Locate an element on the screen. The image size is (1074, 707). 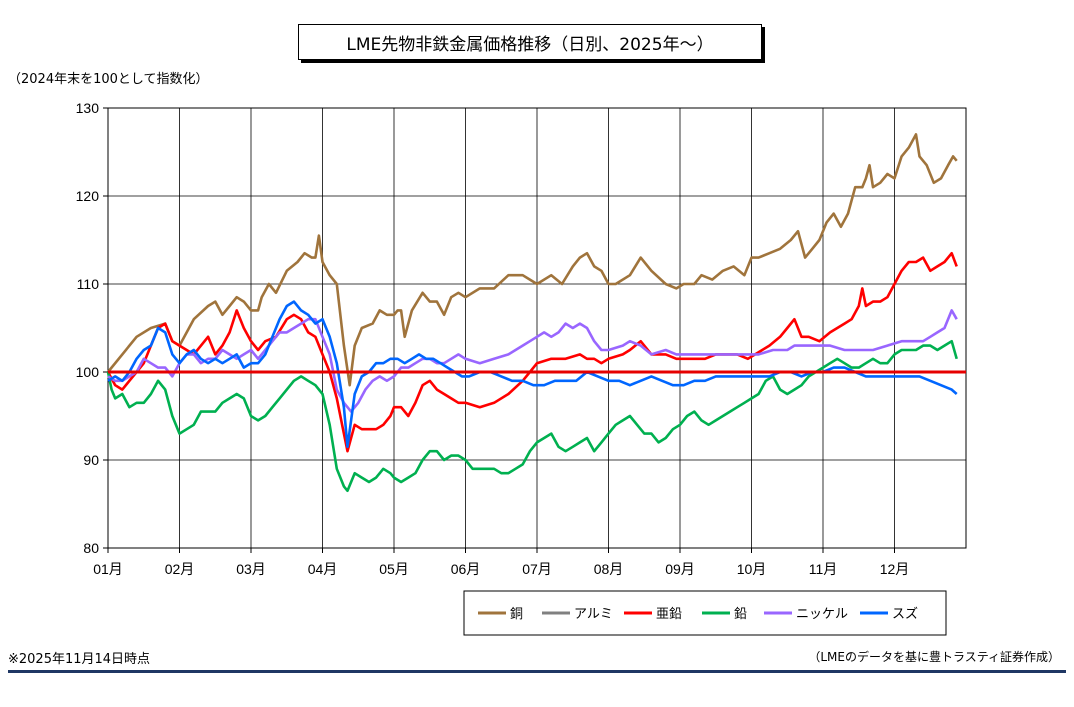
x-tick-label: 11月 is located at coordinates (823, 569).